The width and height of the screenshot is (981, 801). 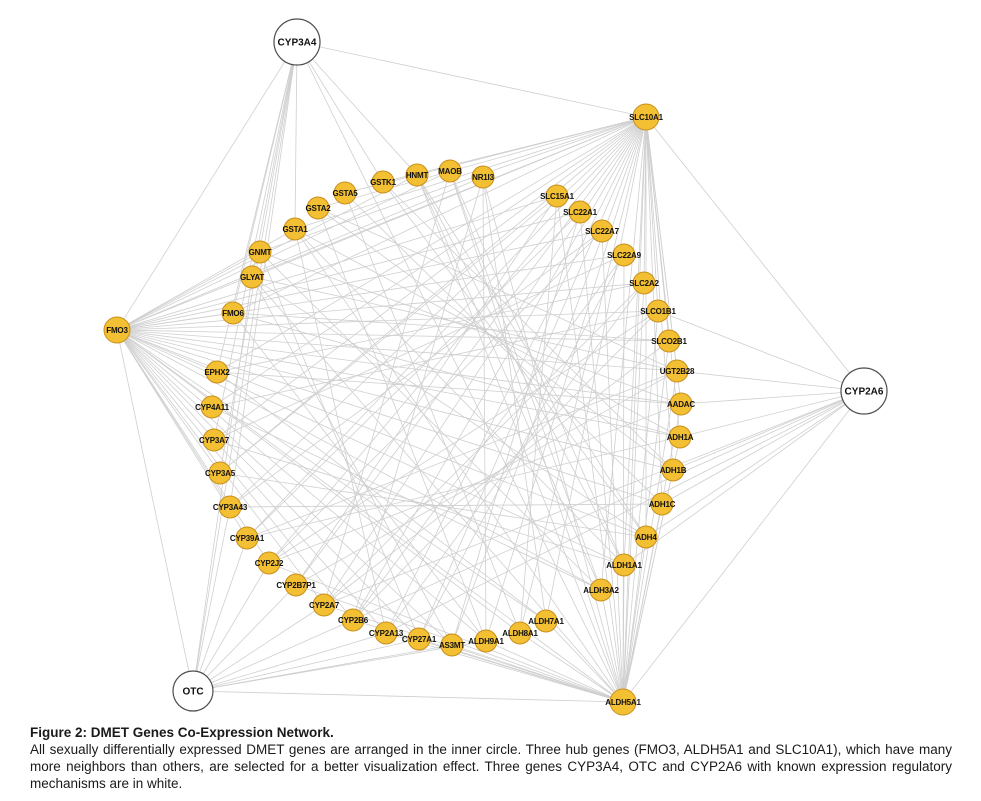 I want to click on edge-CYP2A6-ADH4, so click(x=755, y=464).